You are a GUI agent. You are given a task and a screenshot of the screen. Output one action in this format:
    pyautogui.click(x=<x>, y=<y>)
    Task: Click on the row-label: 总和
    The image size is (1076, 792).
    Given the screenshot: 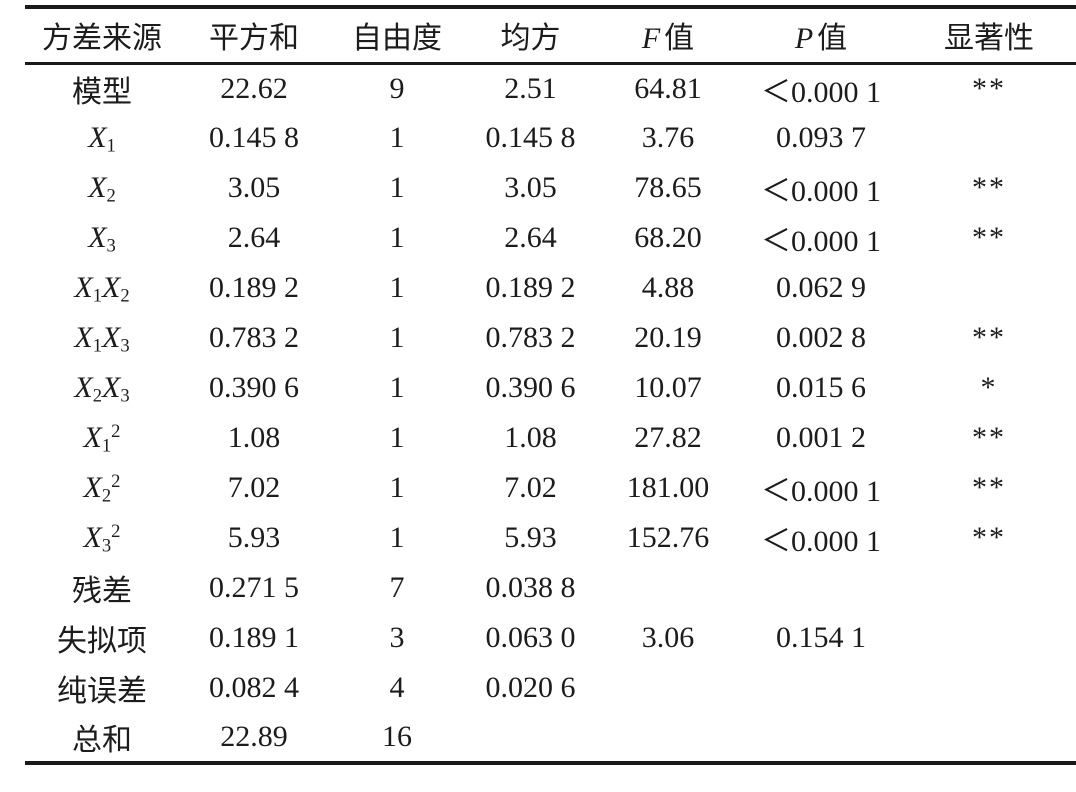 What is the action you would take?
    pyautogui.click(x=102, y=740)
    